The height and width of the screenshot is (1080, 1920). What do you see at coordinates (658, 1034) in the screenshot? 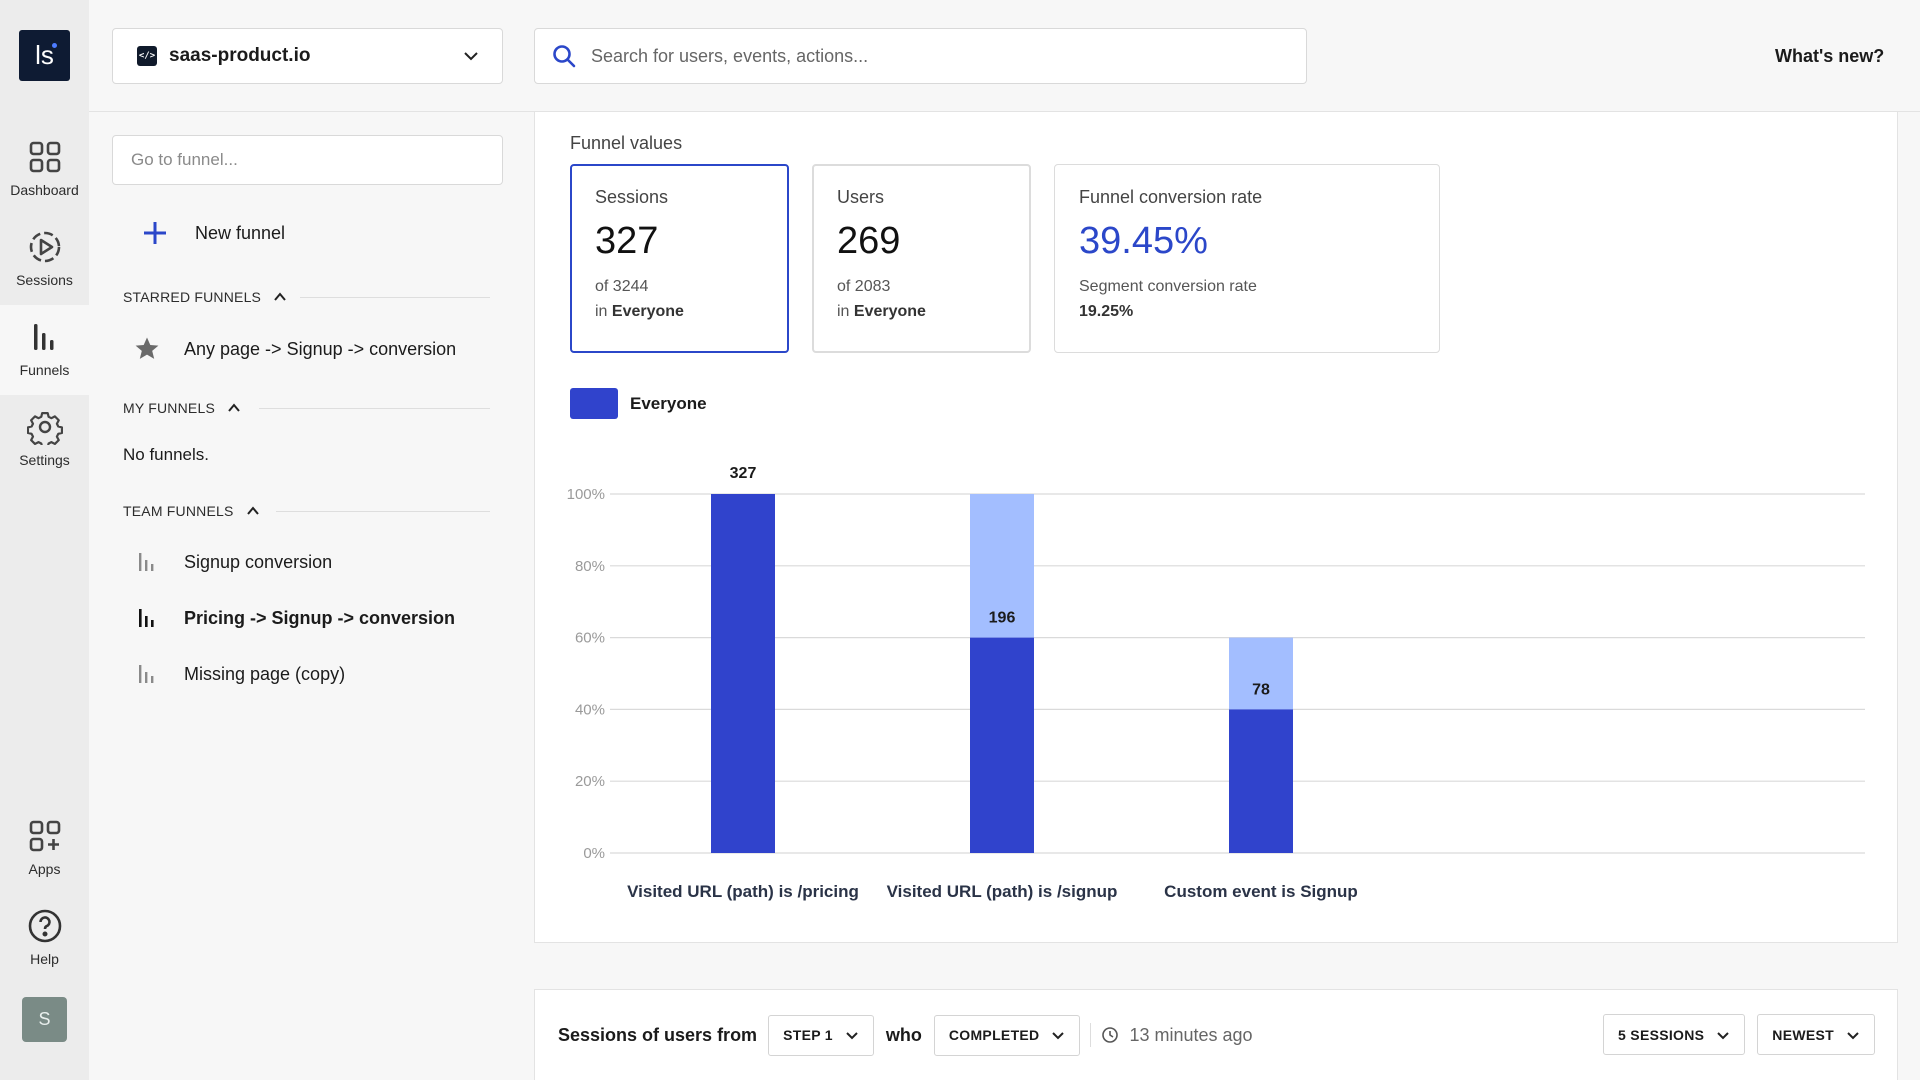
I see `sessions-bar-title: Sessions of users from` at bounding box center [658, 1034].